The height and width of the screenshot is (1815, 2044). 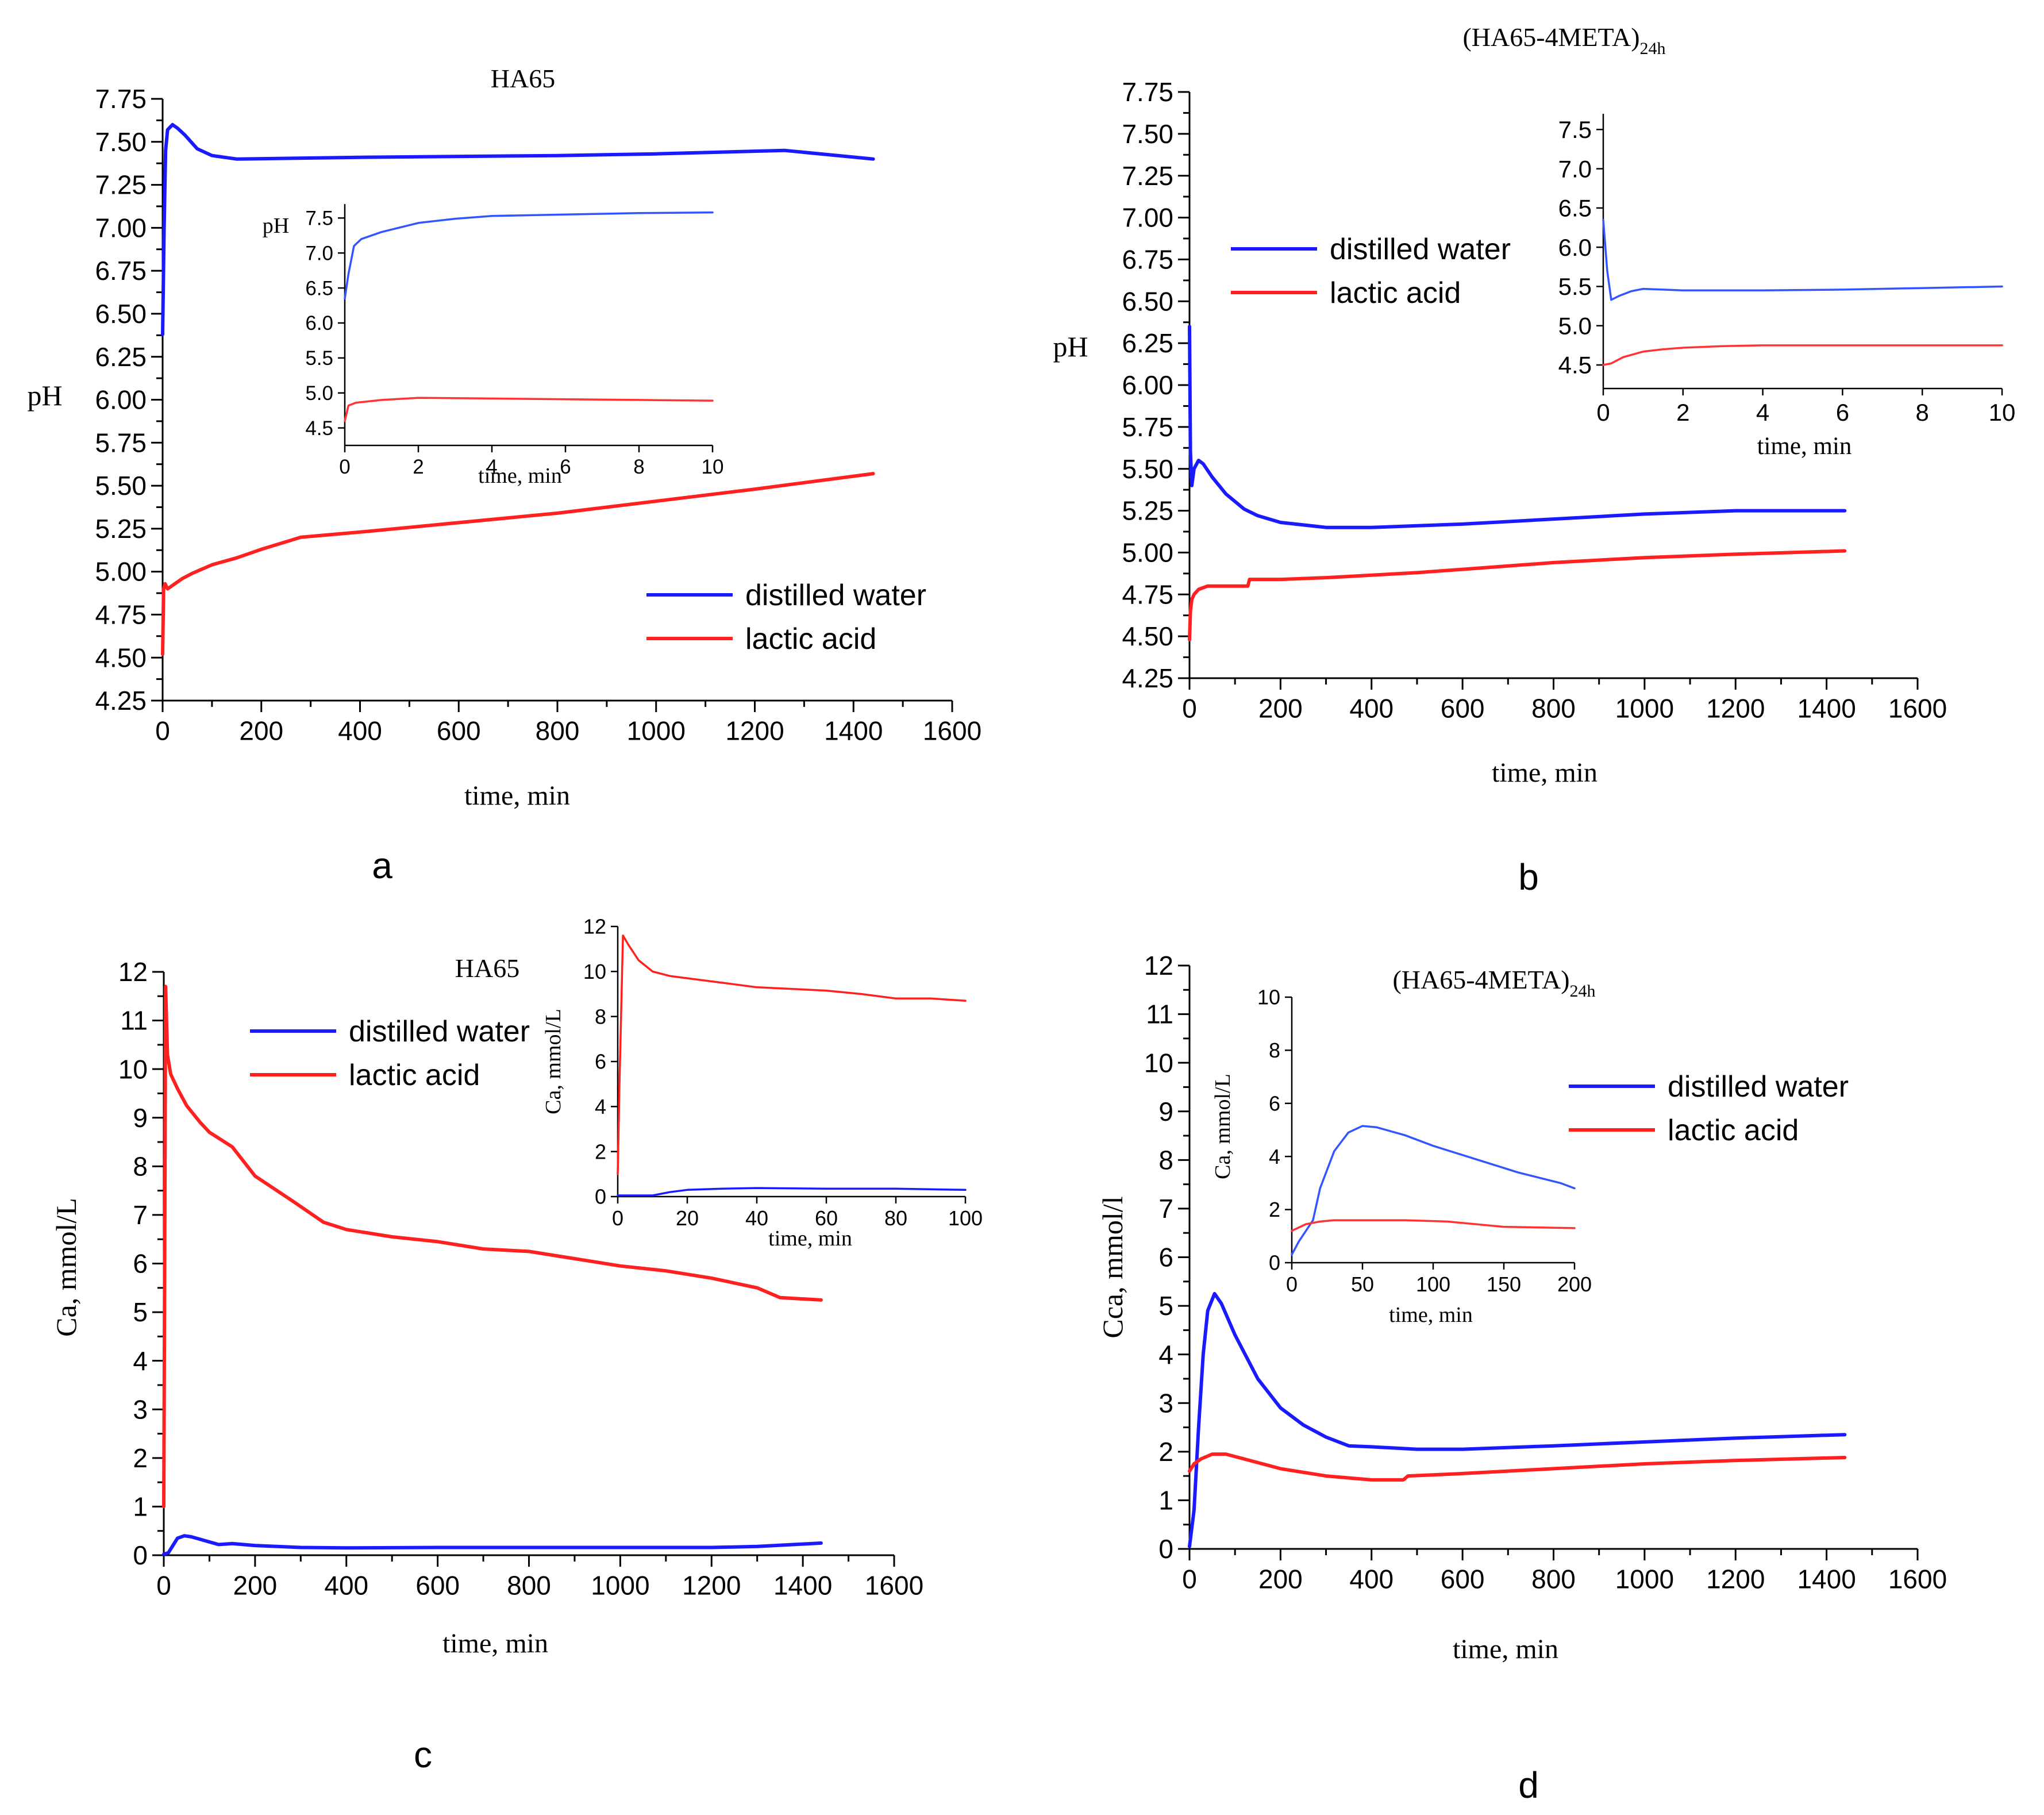 What do you see at coordinates (895, 1218) in the screenshot?
I see `inset-x-tick-label: 80` at bounding box center [895, 1218].